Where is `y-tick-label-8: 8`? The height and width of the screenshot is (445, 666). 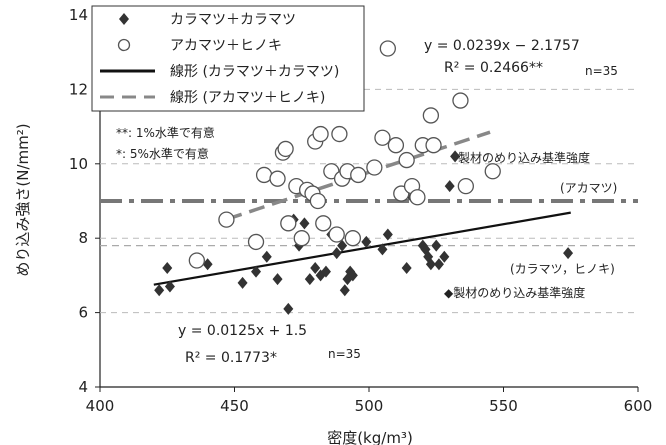
y-tick-label-8: 8 is located at coordinates (83, 238).